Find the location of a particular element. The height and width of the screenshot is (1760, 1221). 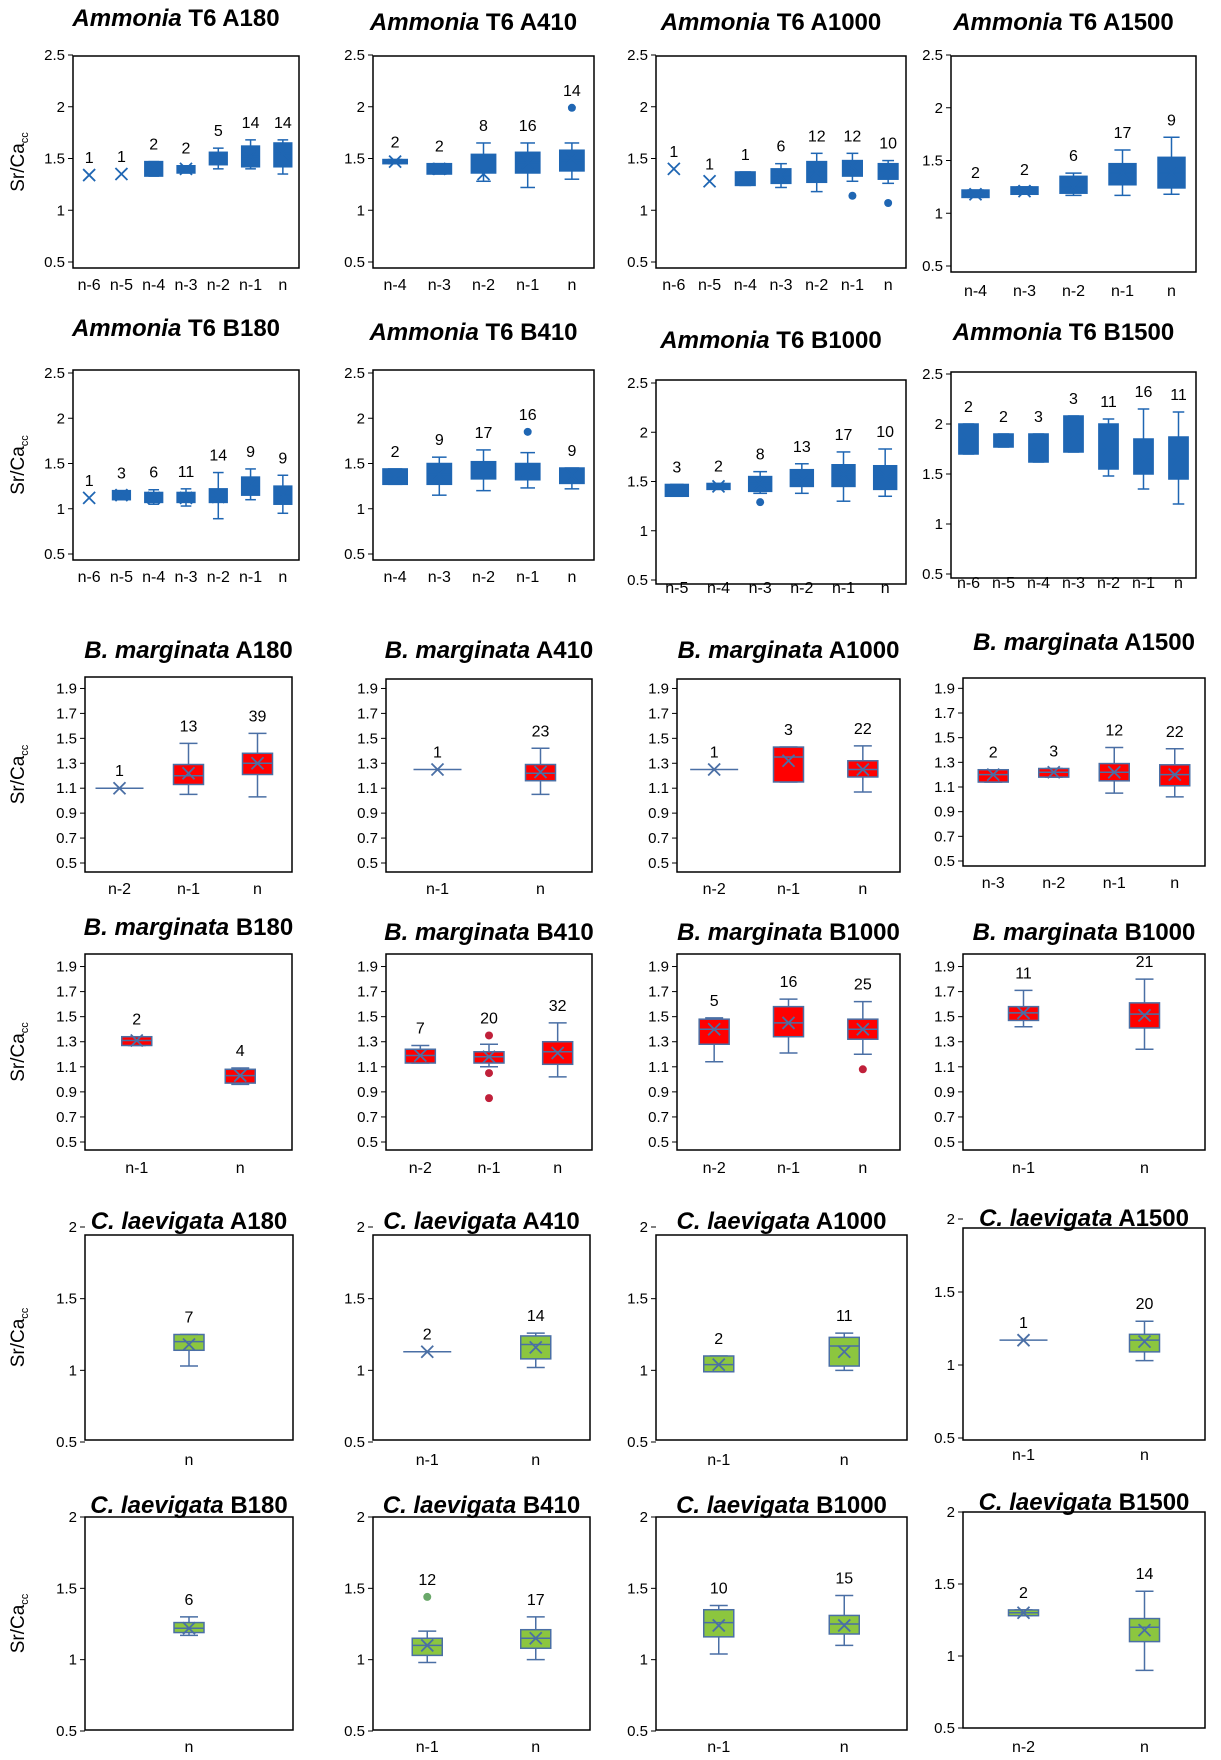

station-name: A410 is located at coordinates (548, 1221).